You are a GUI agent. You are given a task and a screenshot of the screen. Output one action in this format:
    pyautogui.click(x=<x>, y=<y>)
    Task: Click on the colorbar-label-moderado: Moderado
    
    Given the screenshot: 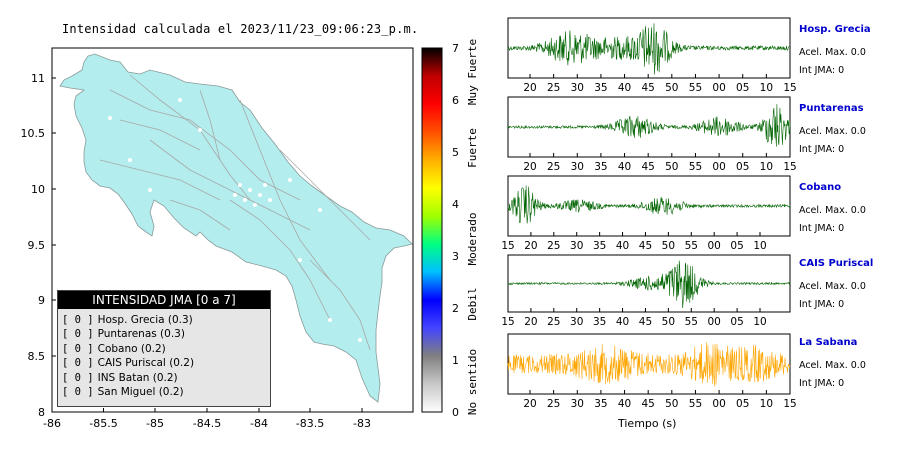 What is the action you would take?
    pyautogui.click(x=472, y=239)
    